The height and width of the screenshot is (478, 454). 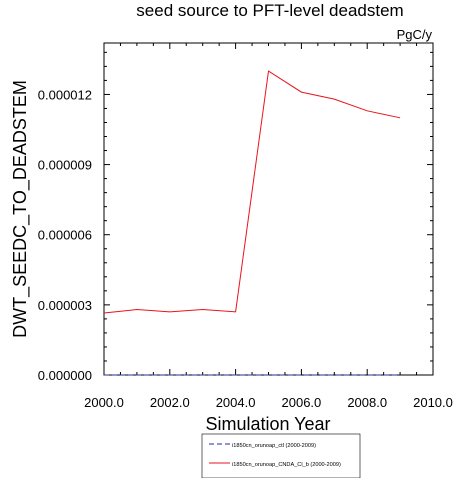 I want to click on y-tick-label: 0.000012, so click(x=65, y=94).